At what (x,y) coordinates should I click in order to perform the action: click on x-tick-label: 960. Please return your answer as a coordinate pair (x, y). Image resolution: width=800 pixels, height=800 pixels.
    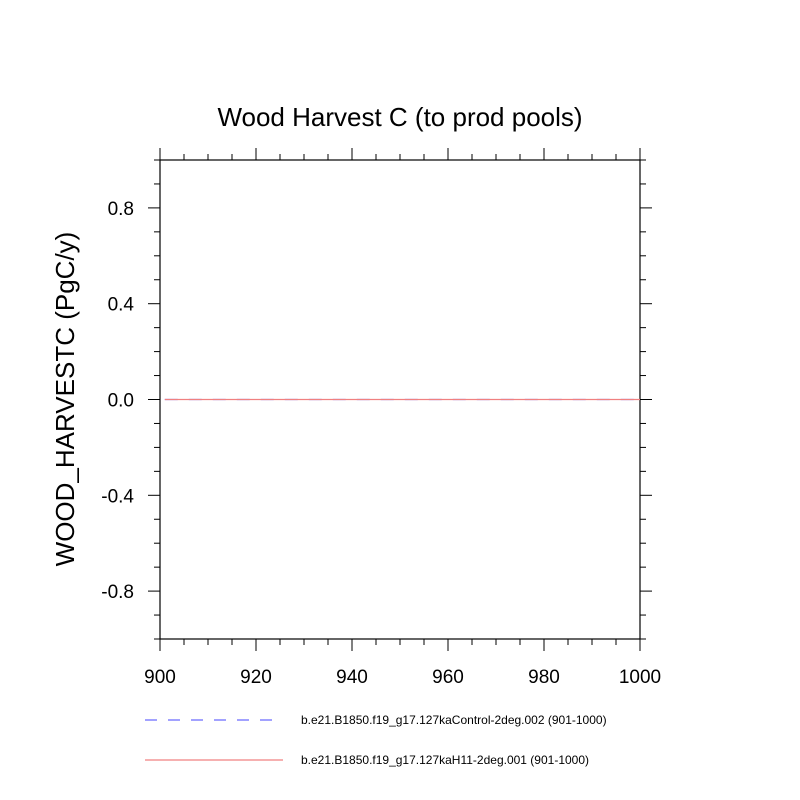
    Looking at the image, I should click on (448, 677).